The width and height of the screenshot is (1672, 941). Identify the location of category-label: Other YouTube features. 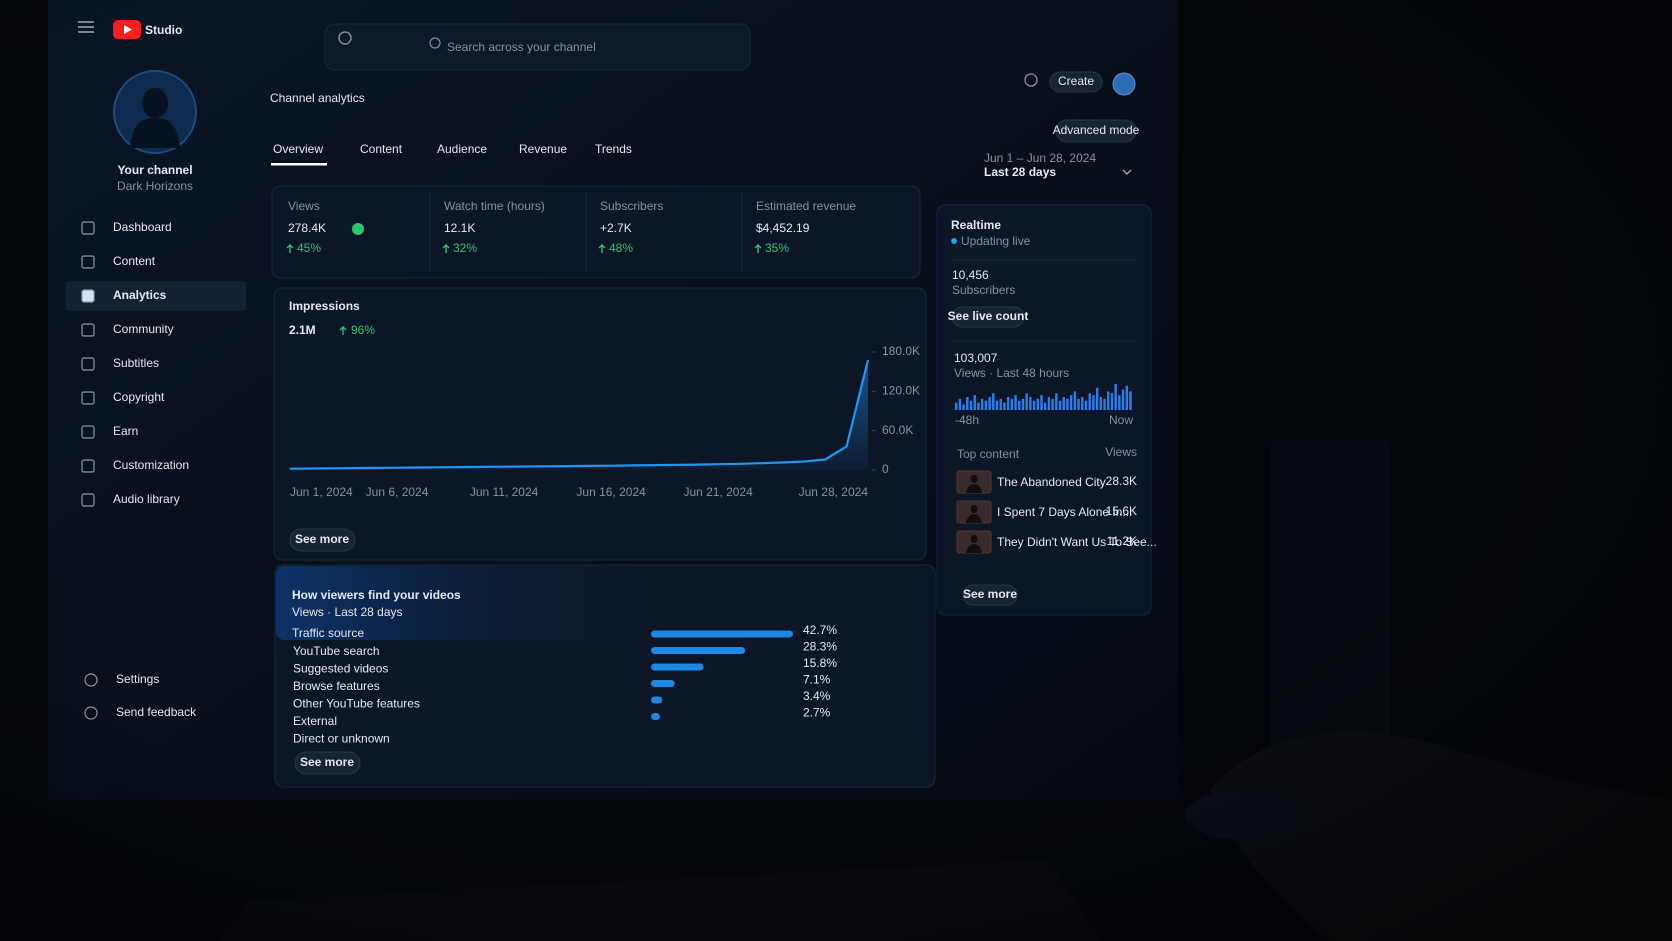
(356, 704).